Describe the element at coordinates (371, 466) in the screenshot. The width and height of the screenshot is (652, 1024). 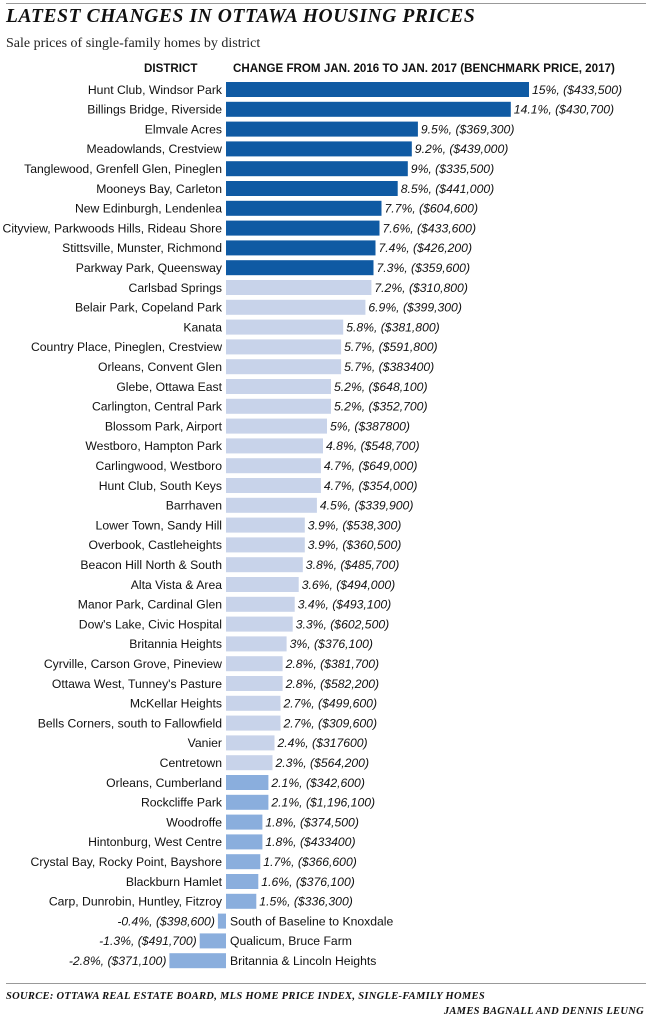
I see `value-label-19: 4.7%, ($649,000)` at that location.